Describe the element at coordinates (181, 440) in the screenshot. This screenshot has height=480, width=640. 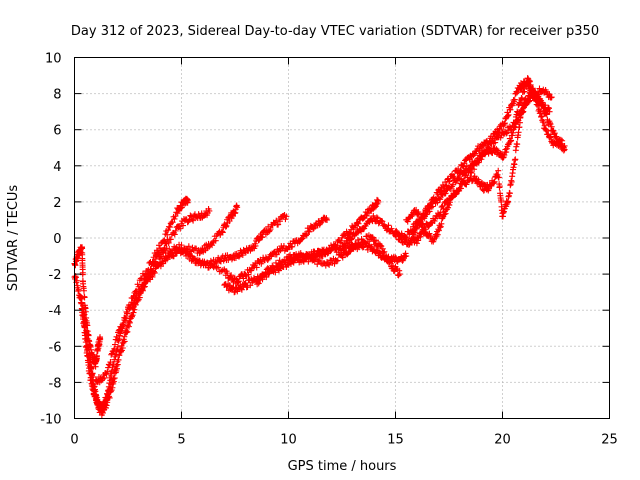
I see `x-tick-label: 5` at that location.